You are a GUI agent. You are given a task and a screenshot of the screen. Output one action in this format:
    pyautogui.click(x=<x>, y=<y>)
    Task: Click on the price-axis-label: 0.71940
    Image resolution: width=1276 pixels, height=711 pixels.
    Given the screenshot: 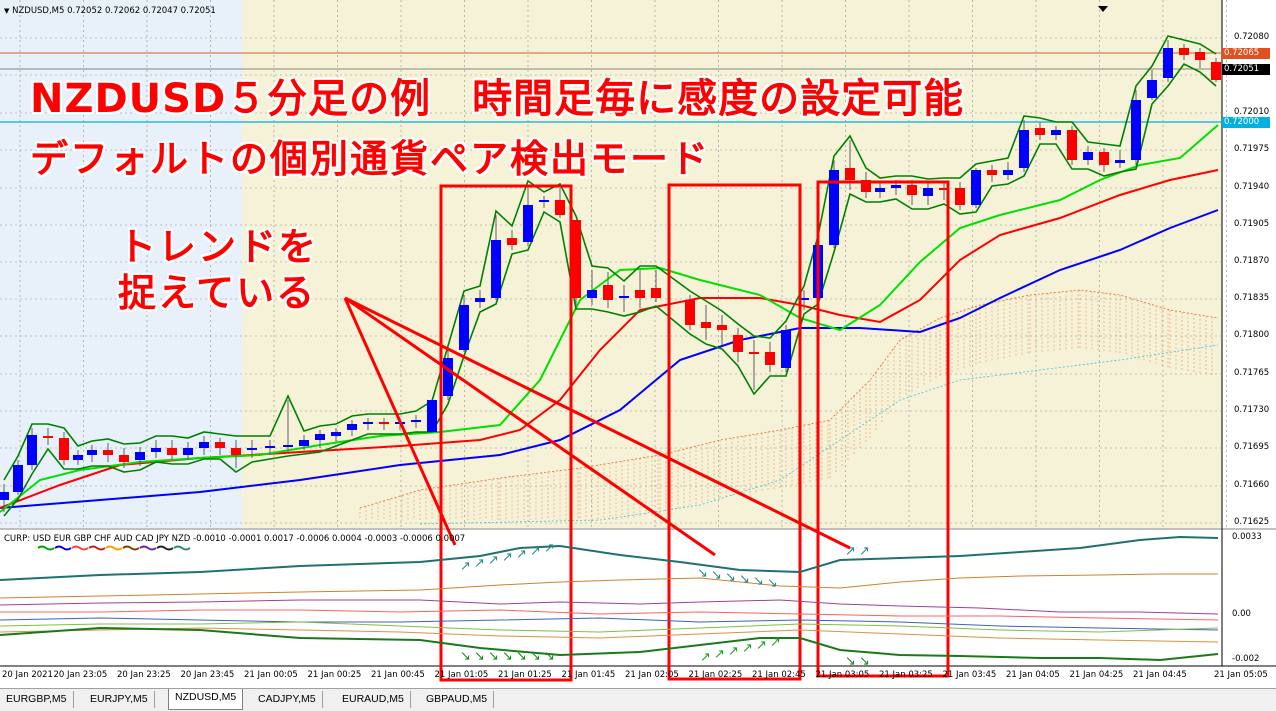 What is the action you would take?
    pyautogui.click(x=1252, y=187)
    